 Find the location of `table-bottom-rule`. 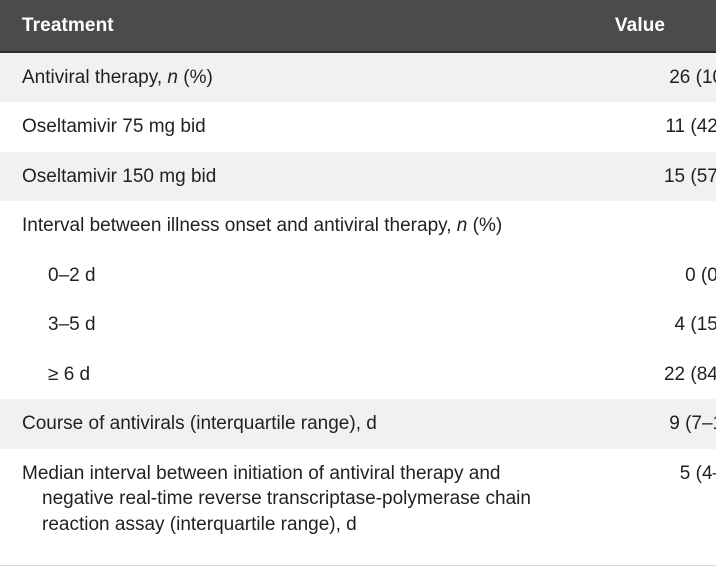

table-bottom-rule is located at coordinates (358, 565).